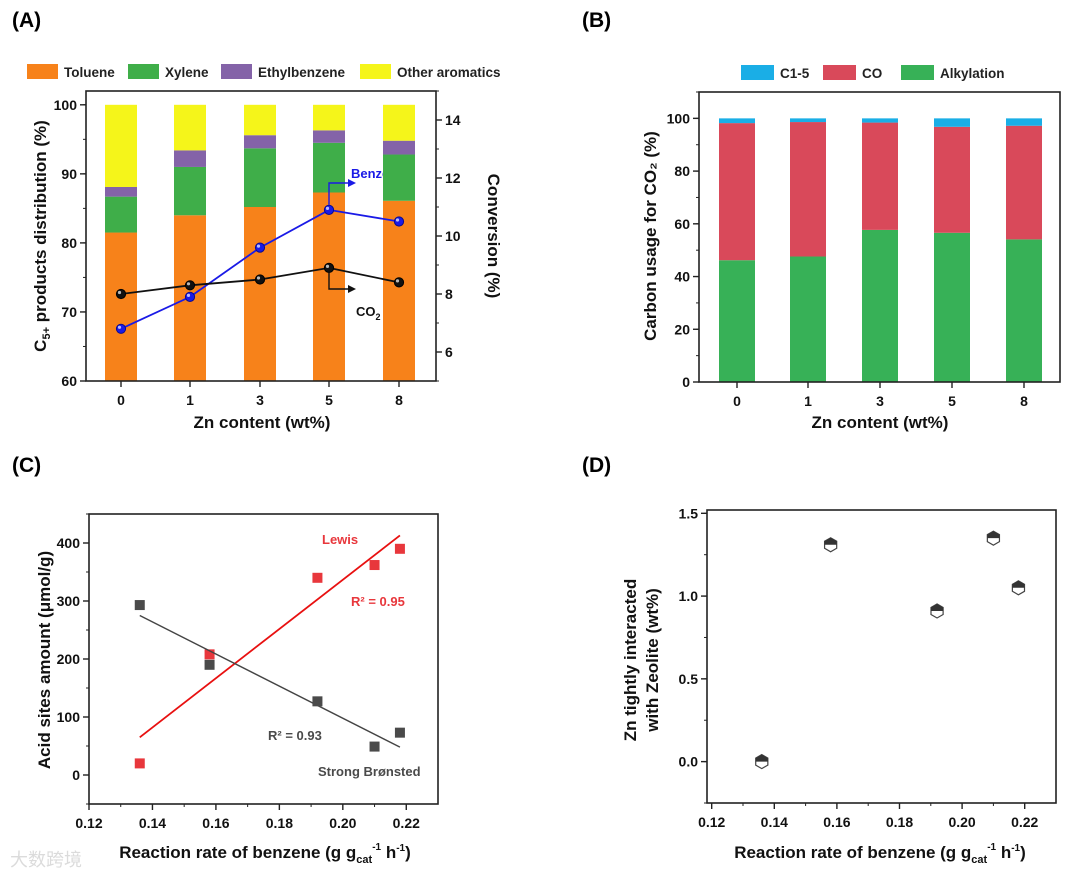 The width and height of the screenshot is (1080, 882). Describe the element at coordinates (69, 601) in the screenshot. I see `c-ytick-label: 300` at that location.